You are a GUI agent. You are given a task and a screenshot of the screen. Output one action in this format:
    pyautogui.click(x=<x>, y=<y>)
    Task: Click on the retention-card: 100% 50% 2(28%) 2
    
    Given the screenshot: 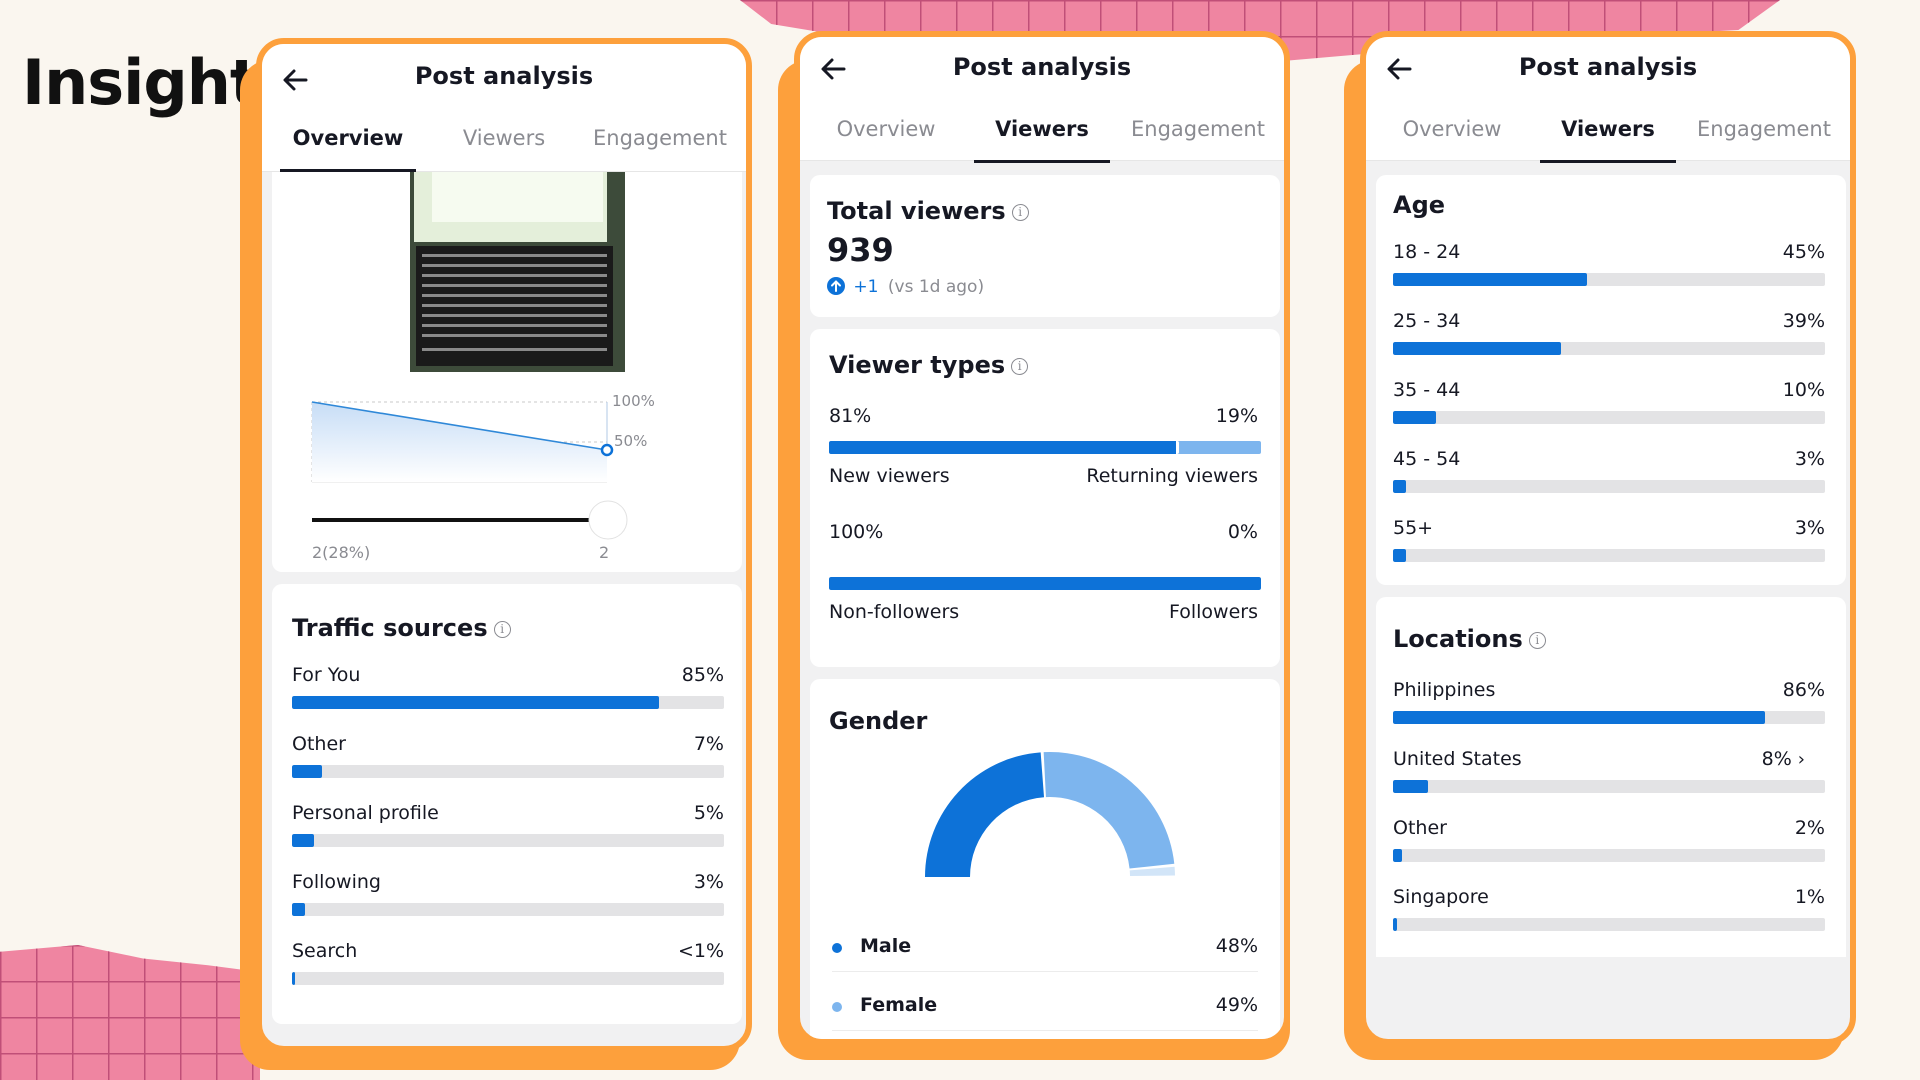 What is the action you would take?
    pyautogui.click(x=507, y=372)
    